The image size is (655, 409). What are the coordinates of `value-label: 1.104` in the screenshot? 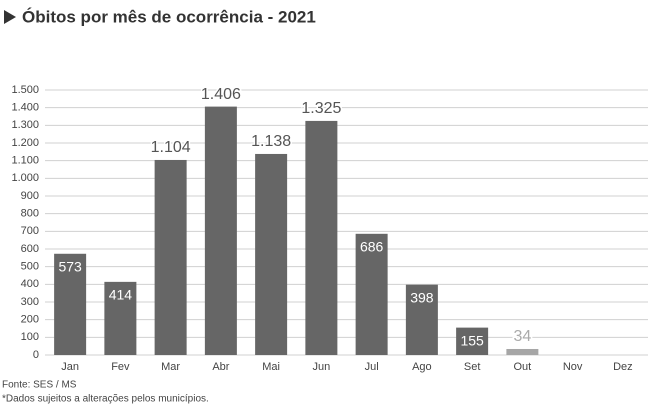 It's located at (171, 147).